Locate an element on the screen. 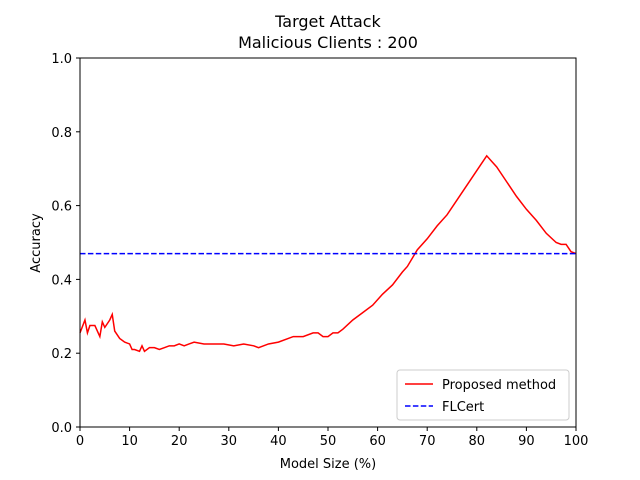  chart-subtitle: Malicious Clients : 200 is located at coordinates (328, 42).